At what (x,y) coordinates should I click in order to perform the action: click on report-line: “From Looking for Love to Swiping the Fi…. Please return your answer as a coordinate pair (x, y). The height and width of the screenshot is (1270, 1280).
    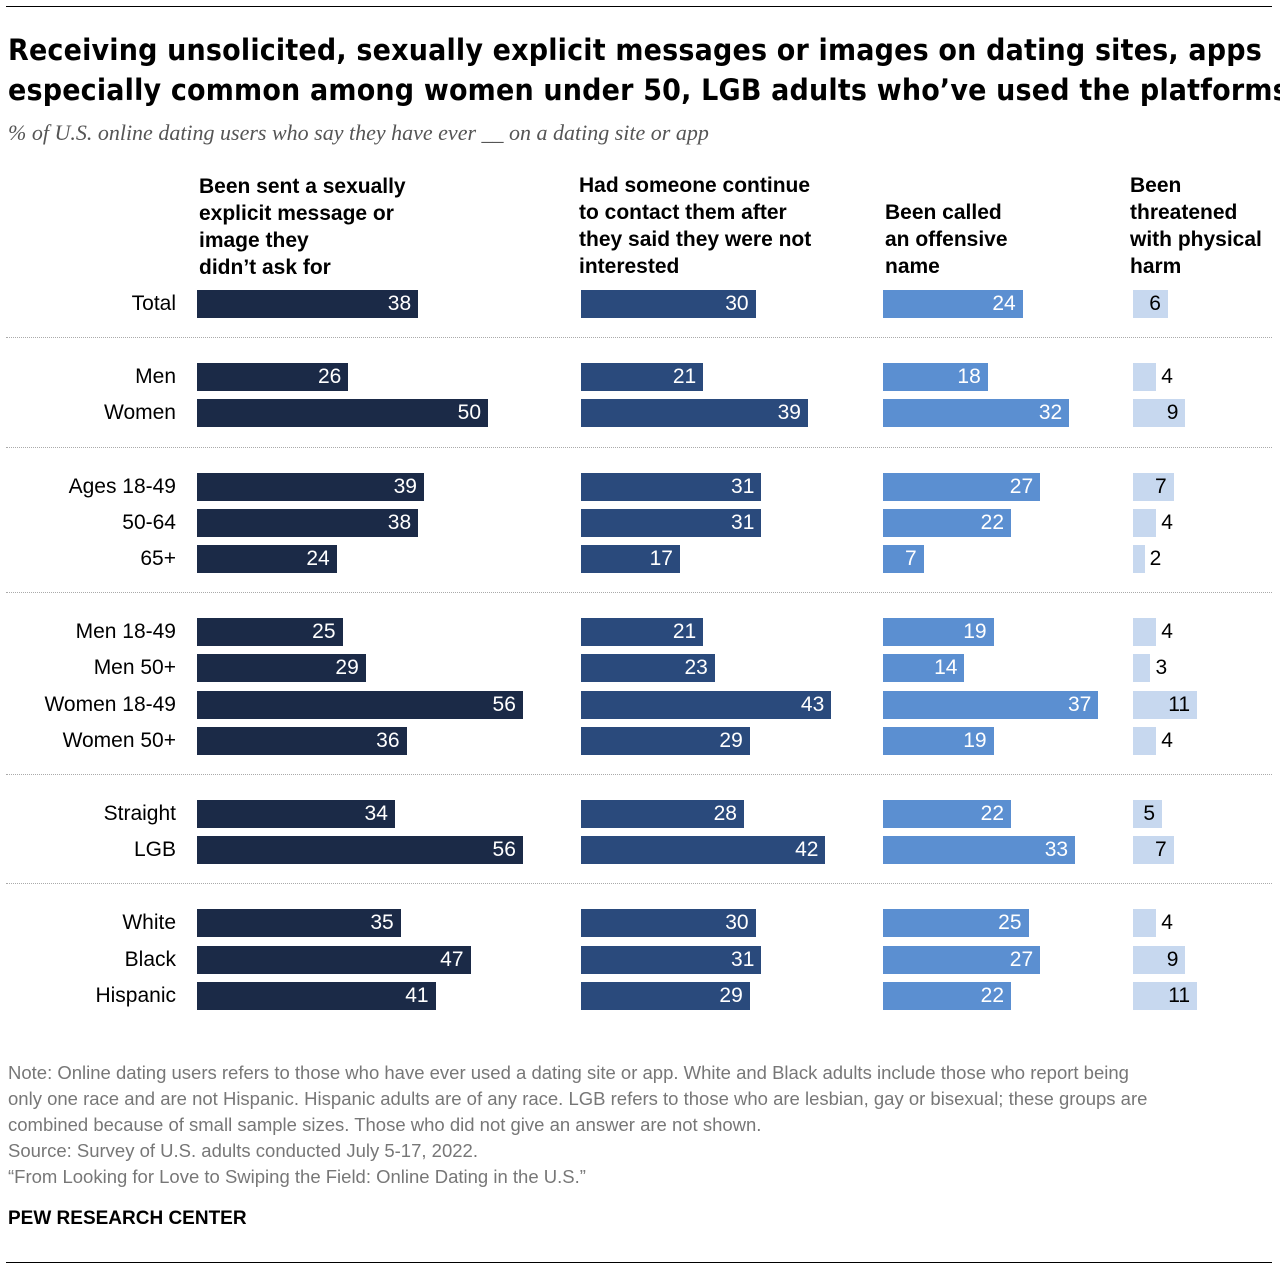
    Looking at the image, I should click on (297, 1176).